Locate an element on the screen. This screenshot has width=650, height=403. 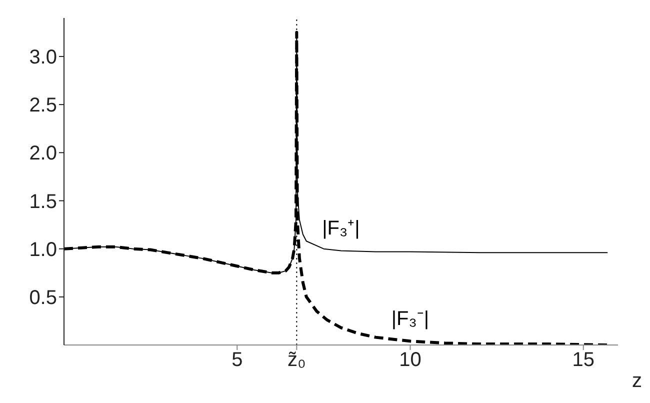
x-tick-label: 5 is located at coordinates (237, 360).